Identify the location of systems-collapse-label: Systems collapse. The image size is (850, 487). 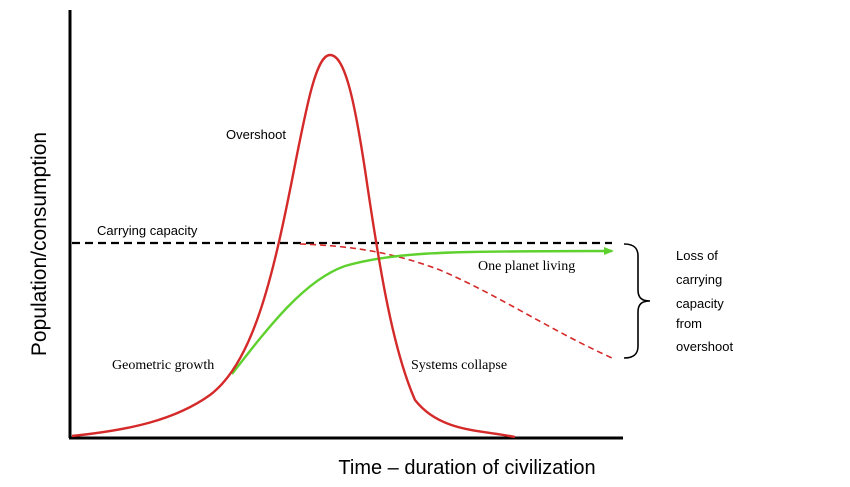
(459, 365).